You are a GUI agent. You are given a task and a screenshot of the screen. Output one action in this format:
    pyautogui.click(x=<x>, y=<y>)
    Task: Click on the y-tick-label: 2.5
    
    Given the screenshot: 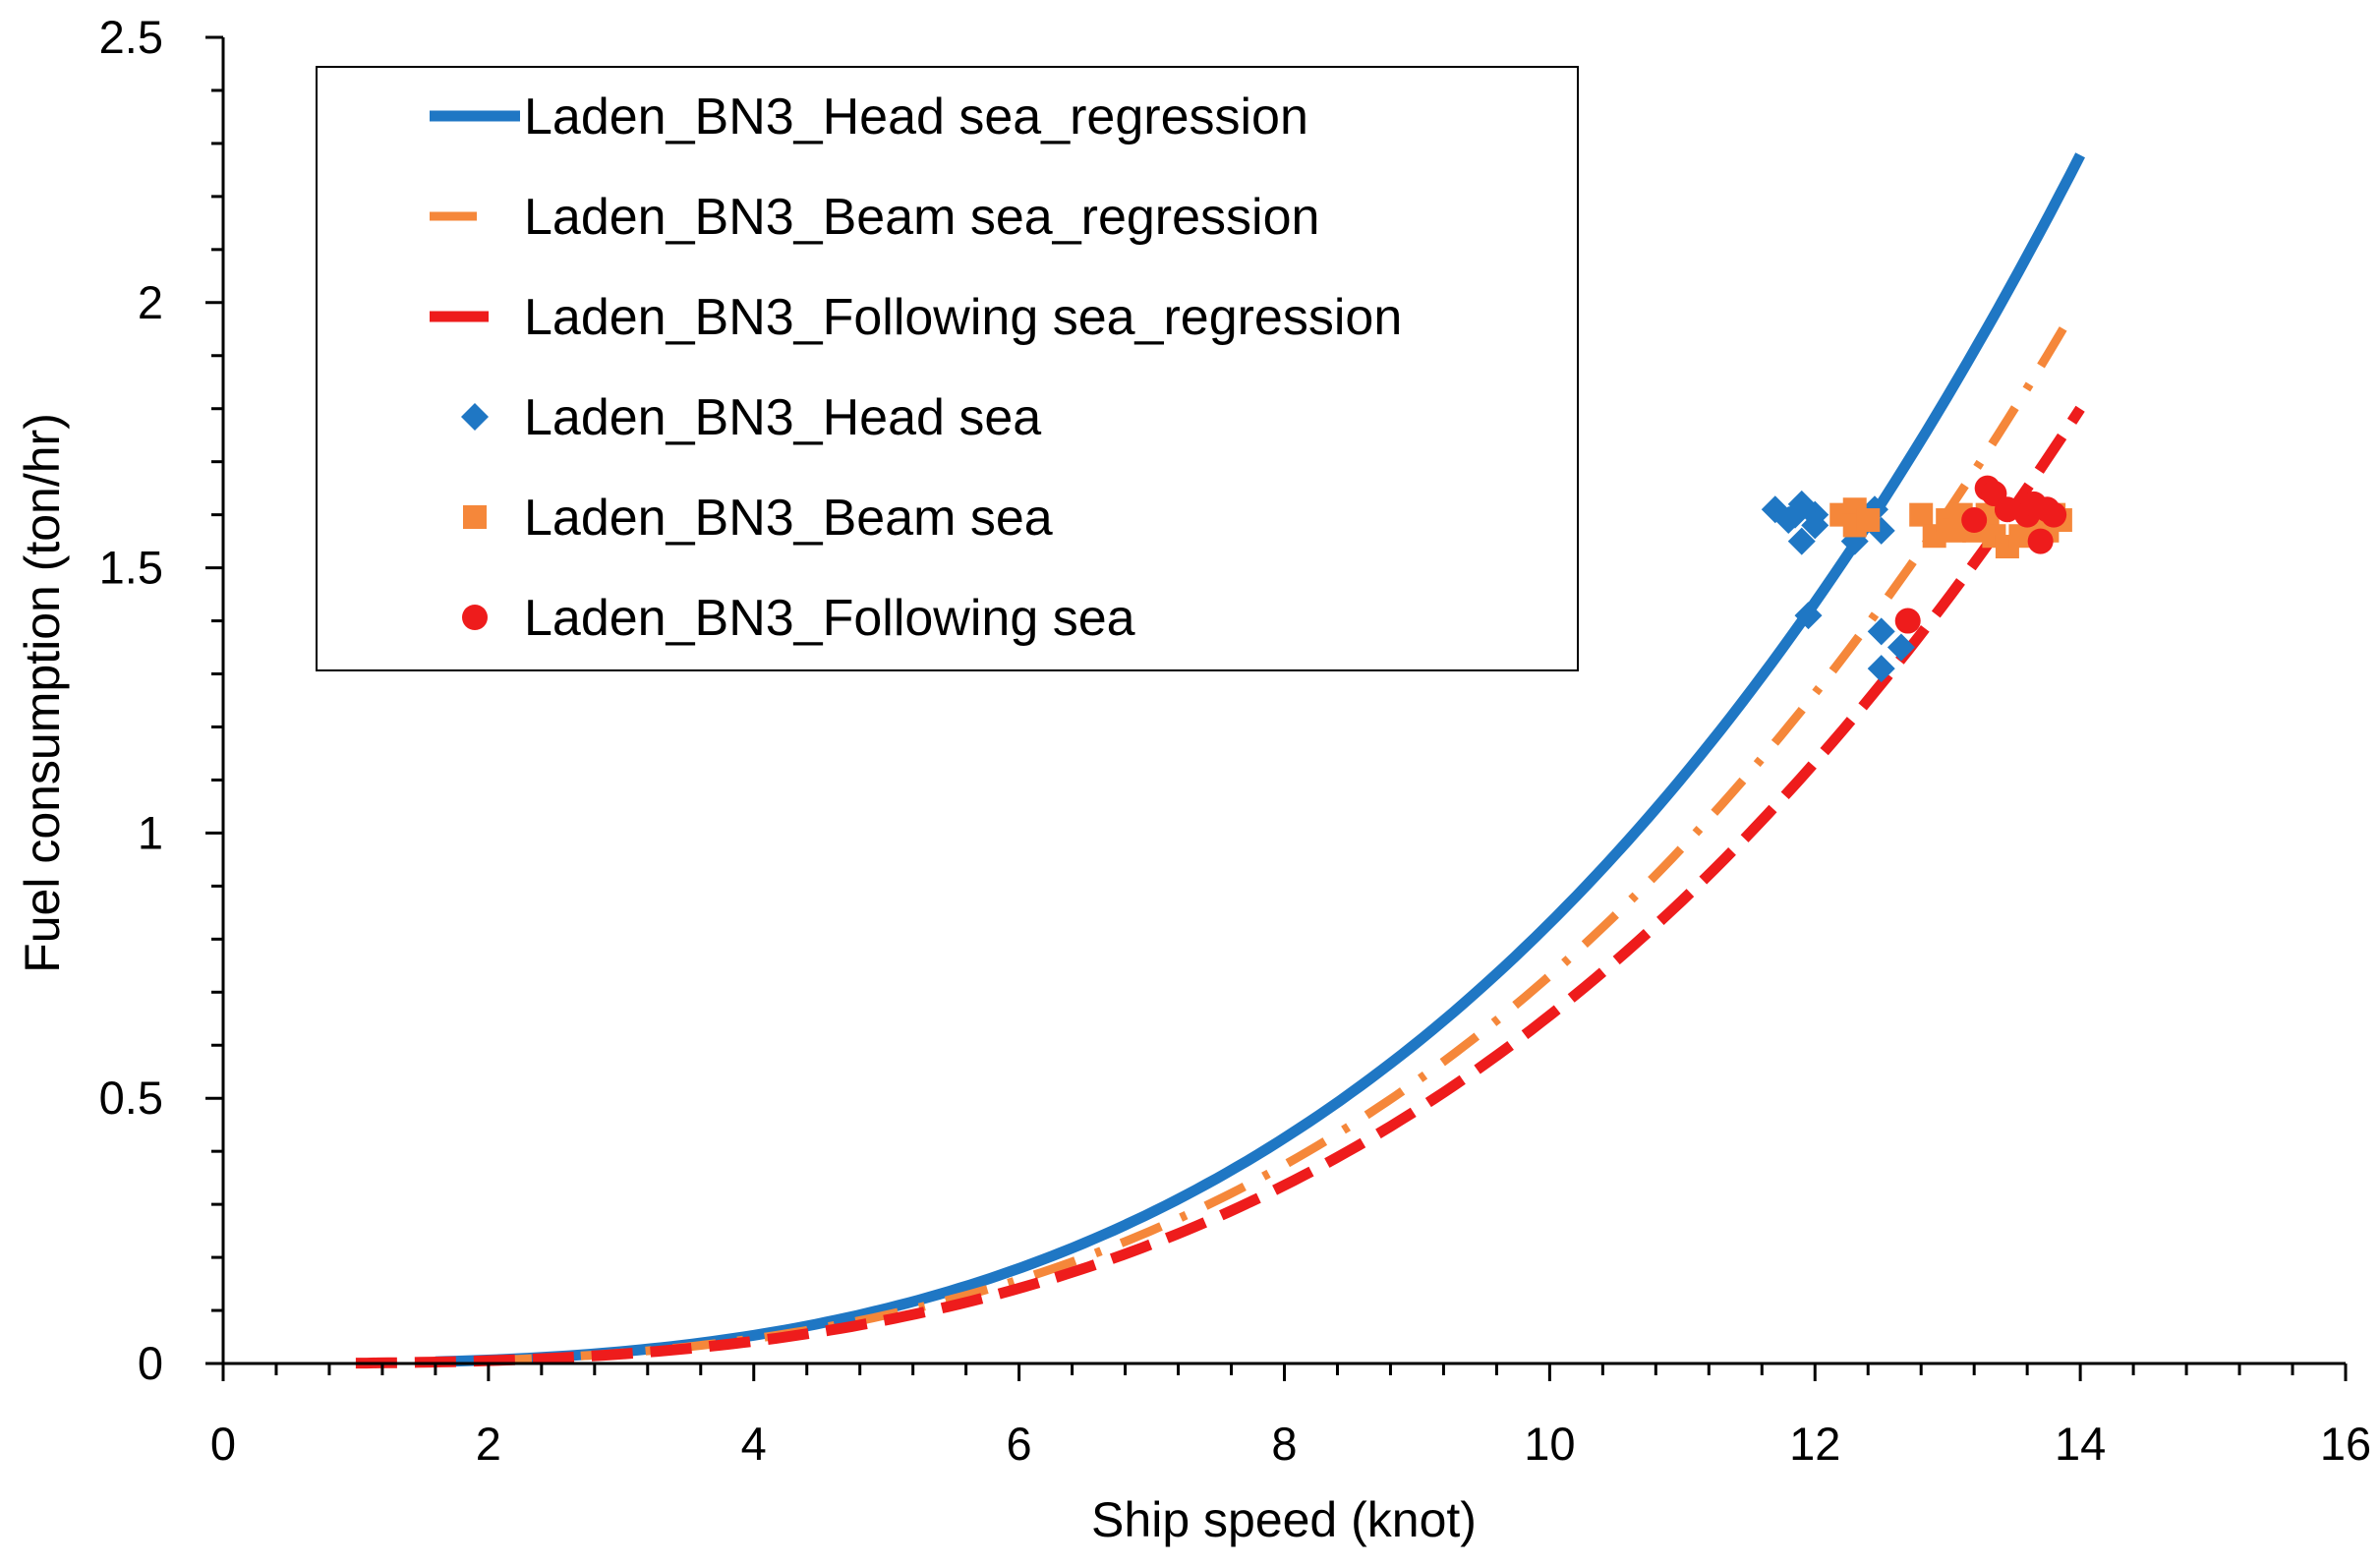 What is the action you would take?
    pyautogui.click(x=131, y=37)
    